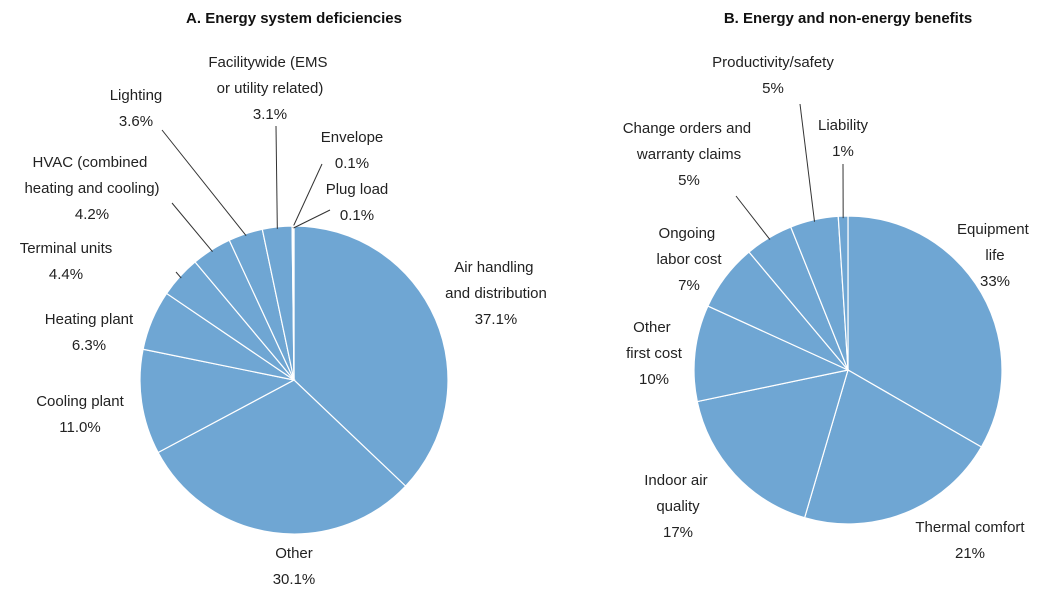  Describe the element at coordinates (678, 493) in the screenshot. I see `slice-label: Indoor air quality` at that location.